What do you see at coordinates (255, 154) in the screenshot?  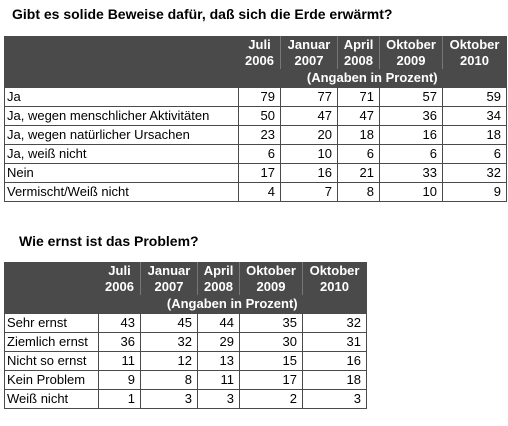 I see `table-row: Ja, weiß nicht 6 10 6 6 6` at bounding box center [255, 154].